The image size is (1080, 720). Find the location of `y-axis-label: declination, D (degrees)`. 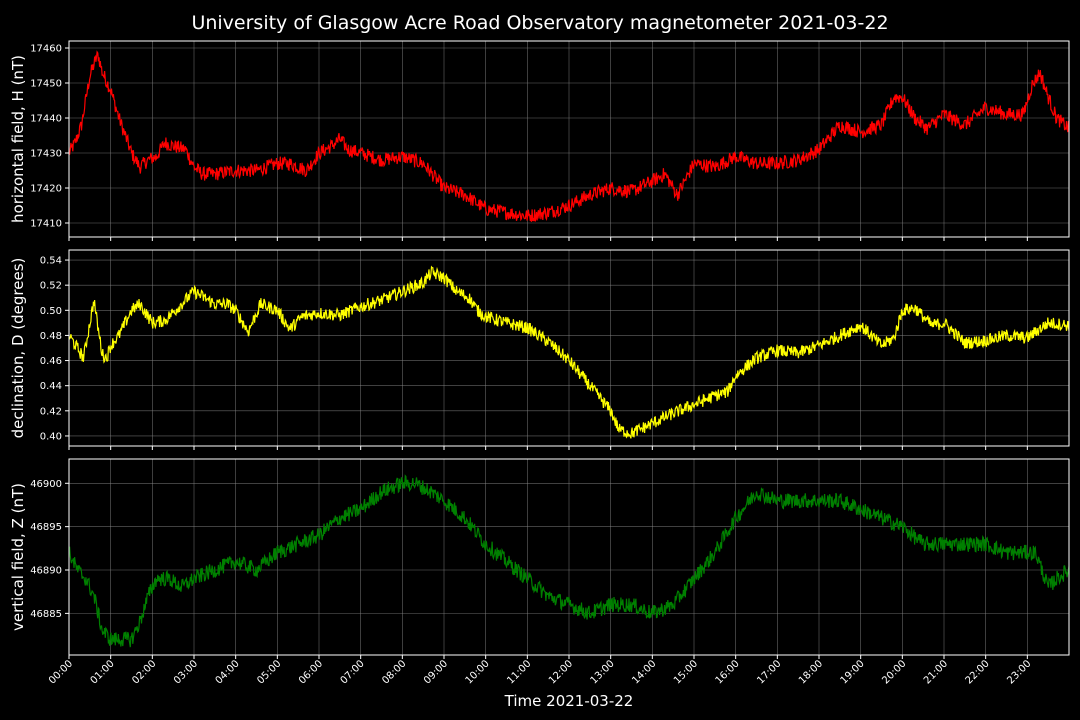

y-axis-label: declination, D (degrees) is located at coordinates (18, 348).